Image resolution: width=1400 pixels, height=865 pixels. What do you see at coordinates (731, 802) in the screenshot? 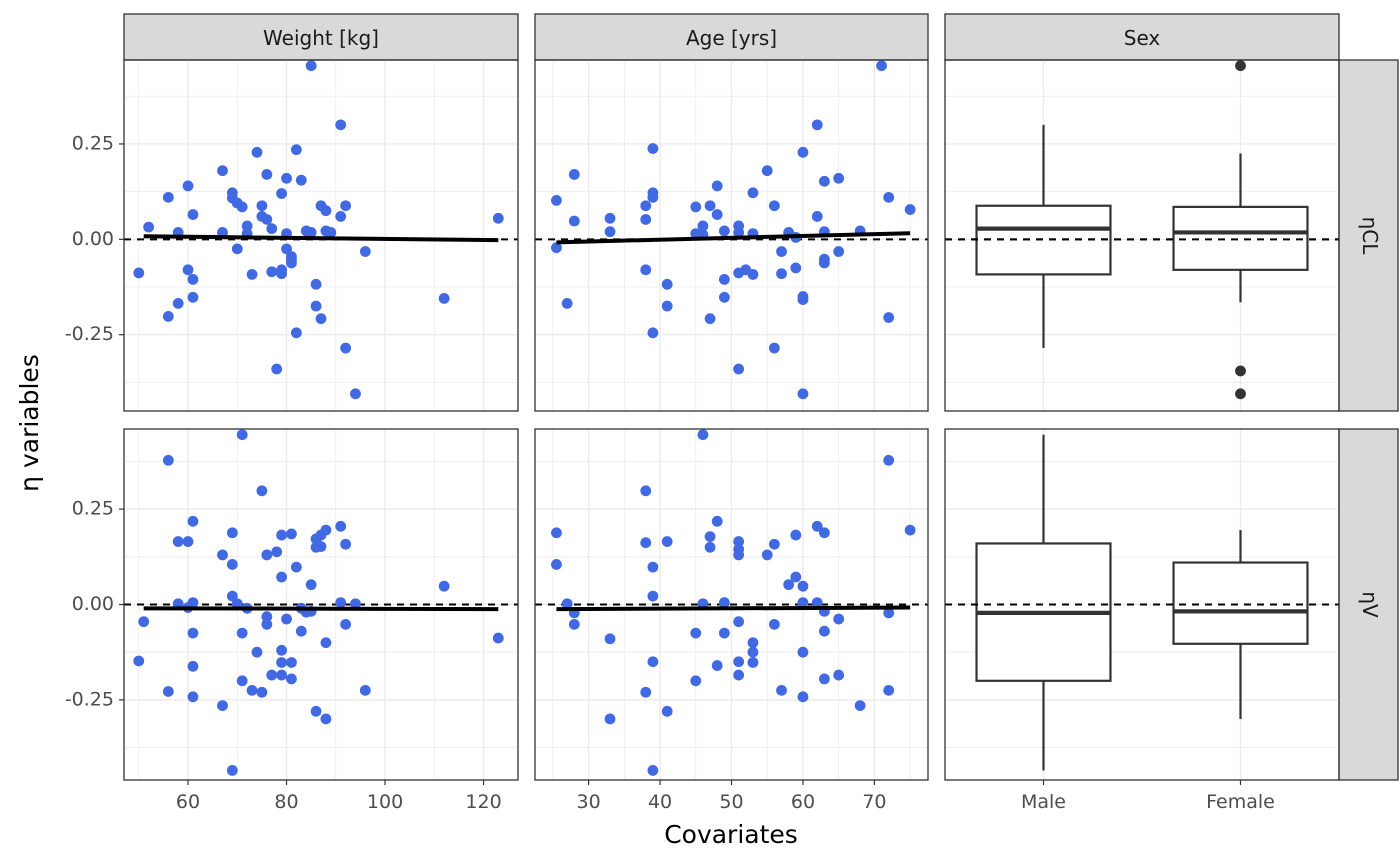
I see `x-tick-label: 50` at bounding box center [731, 802].